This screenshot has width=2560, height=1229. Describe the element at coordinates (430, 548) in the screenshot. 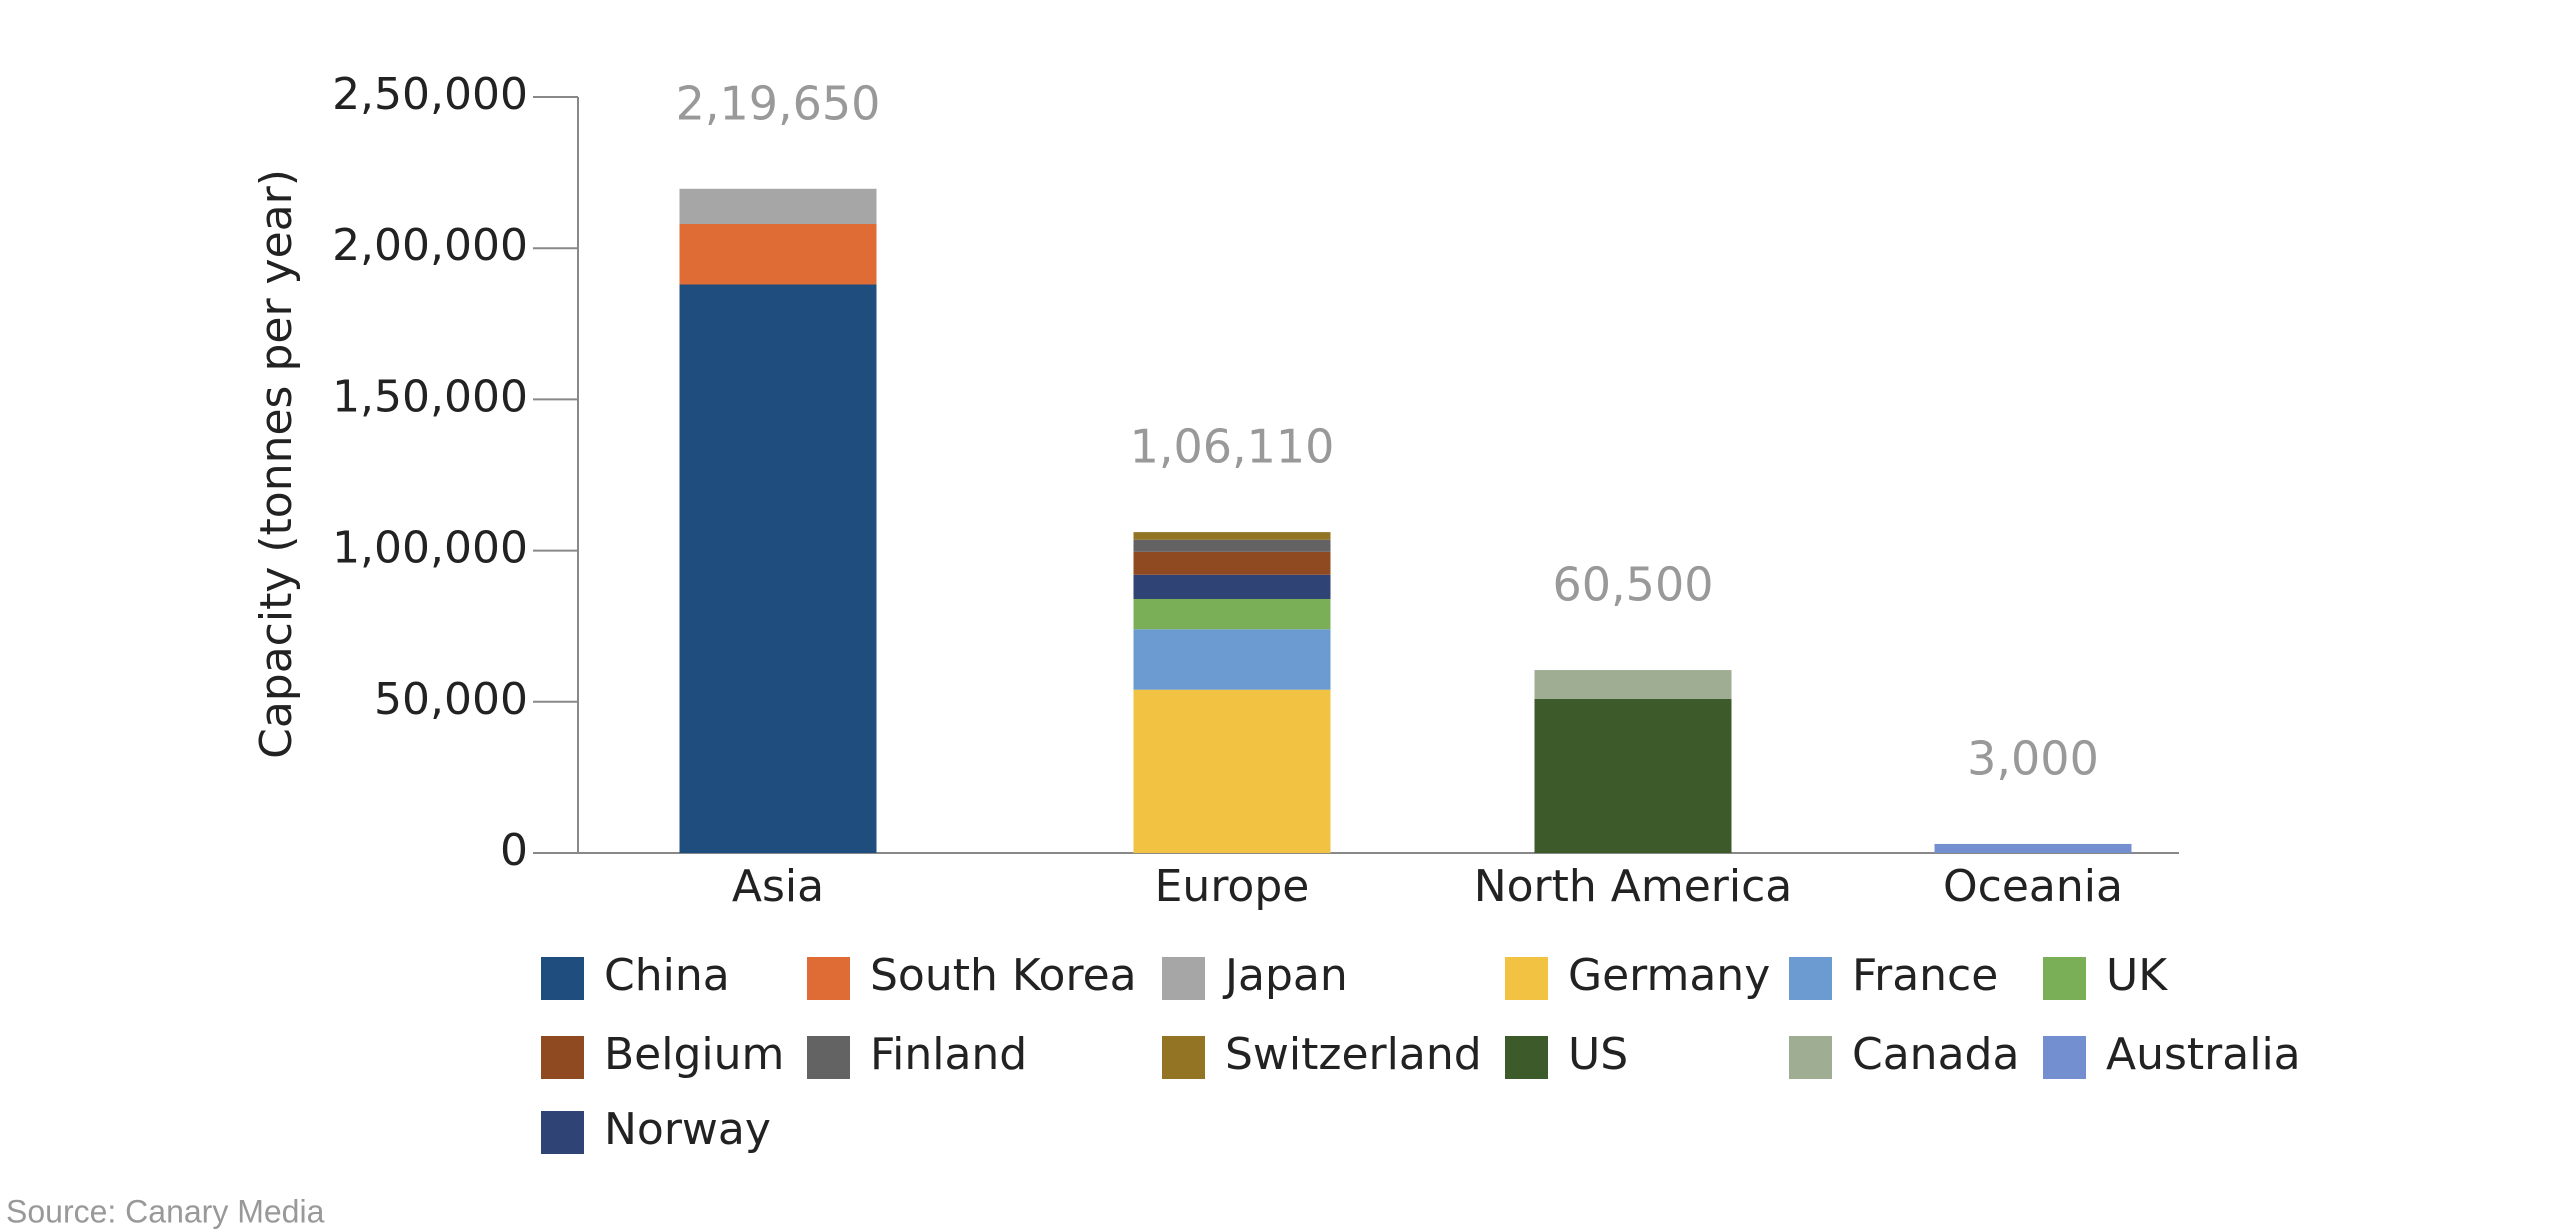

I see `y-tick-label: 1,00,000` at that location.